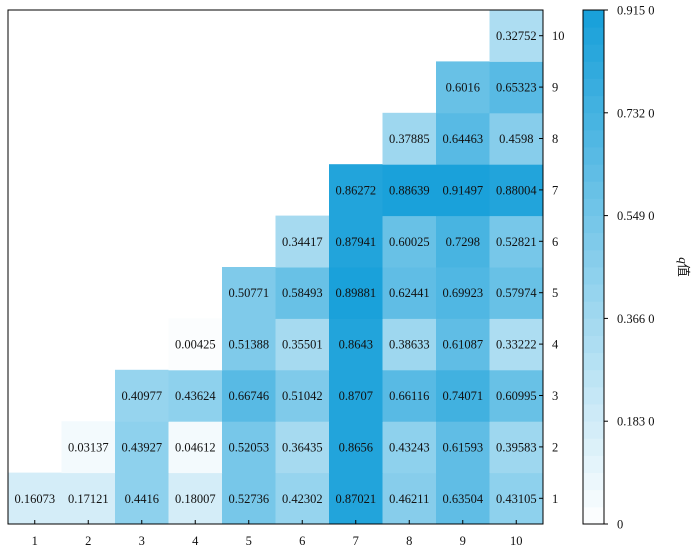  Describe the element at coordinates (558, 36) in the screenshot. I see `y-tick-label: 10` at that location.